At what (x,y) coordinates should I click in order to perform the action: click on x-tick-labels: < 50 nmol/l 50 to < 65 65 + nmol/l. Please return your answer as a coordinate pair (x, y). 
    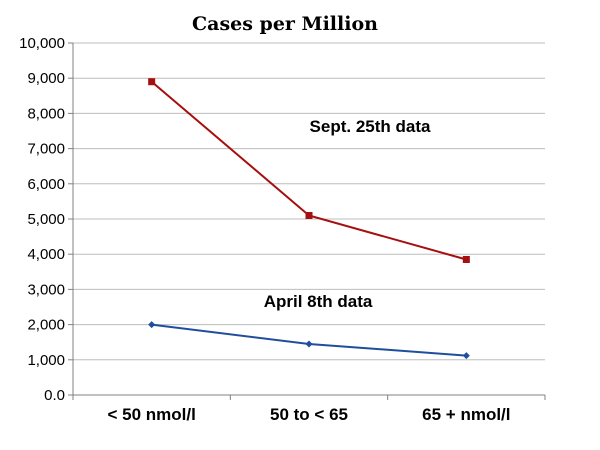
    Looking at the image, I should click on (308, 414).